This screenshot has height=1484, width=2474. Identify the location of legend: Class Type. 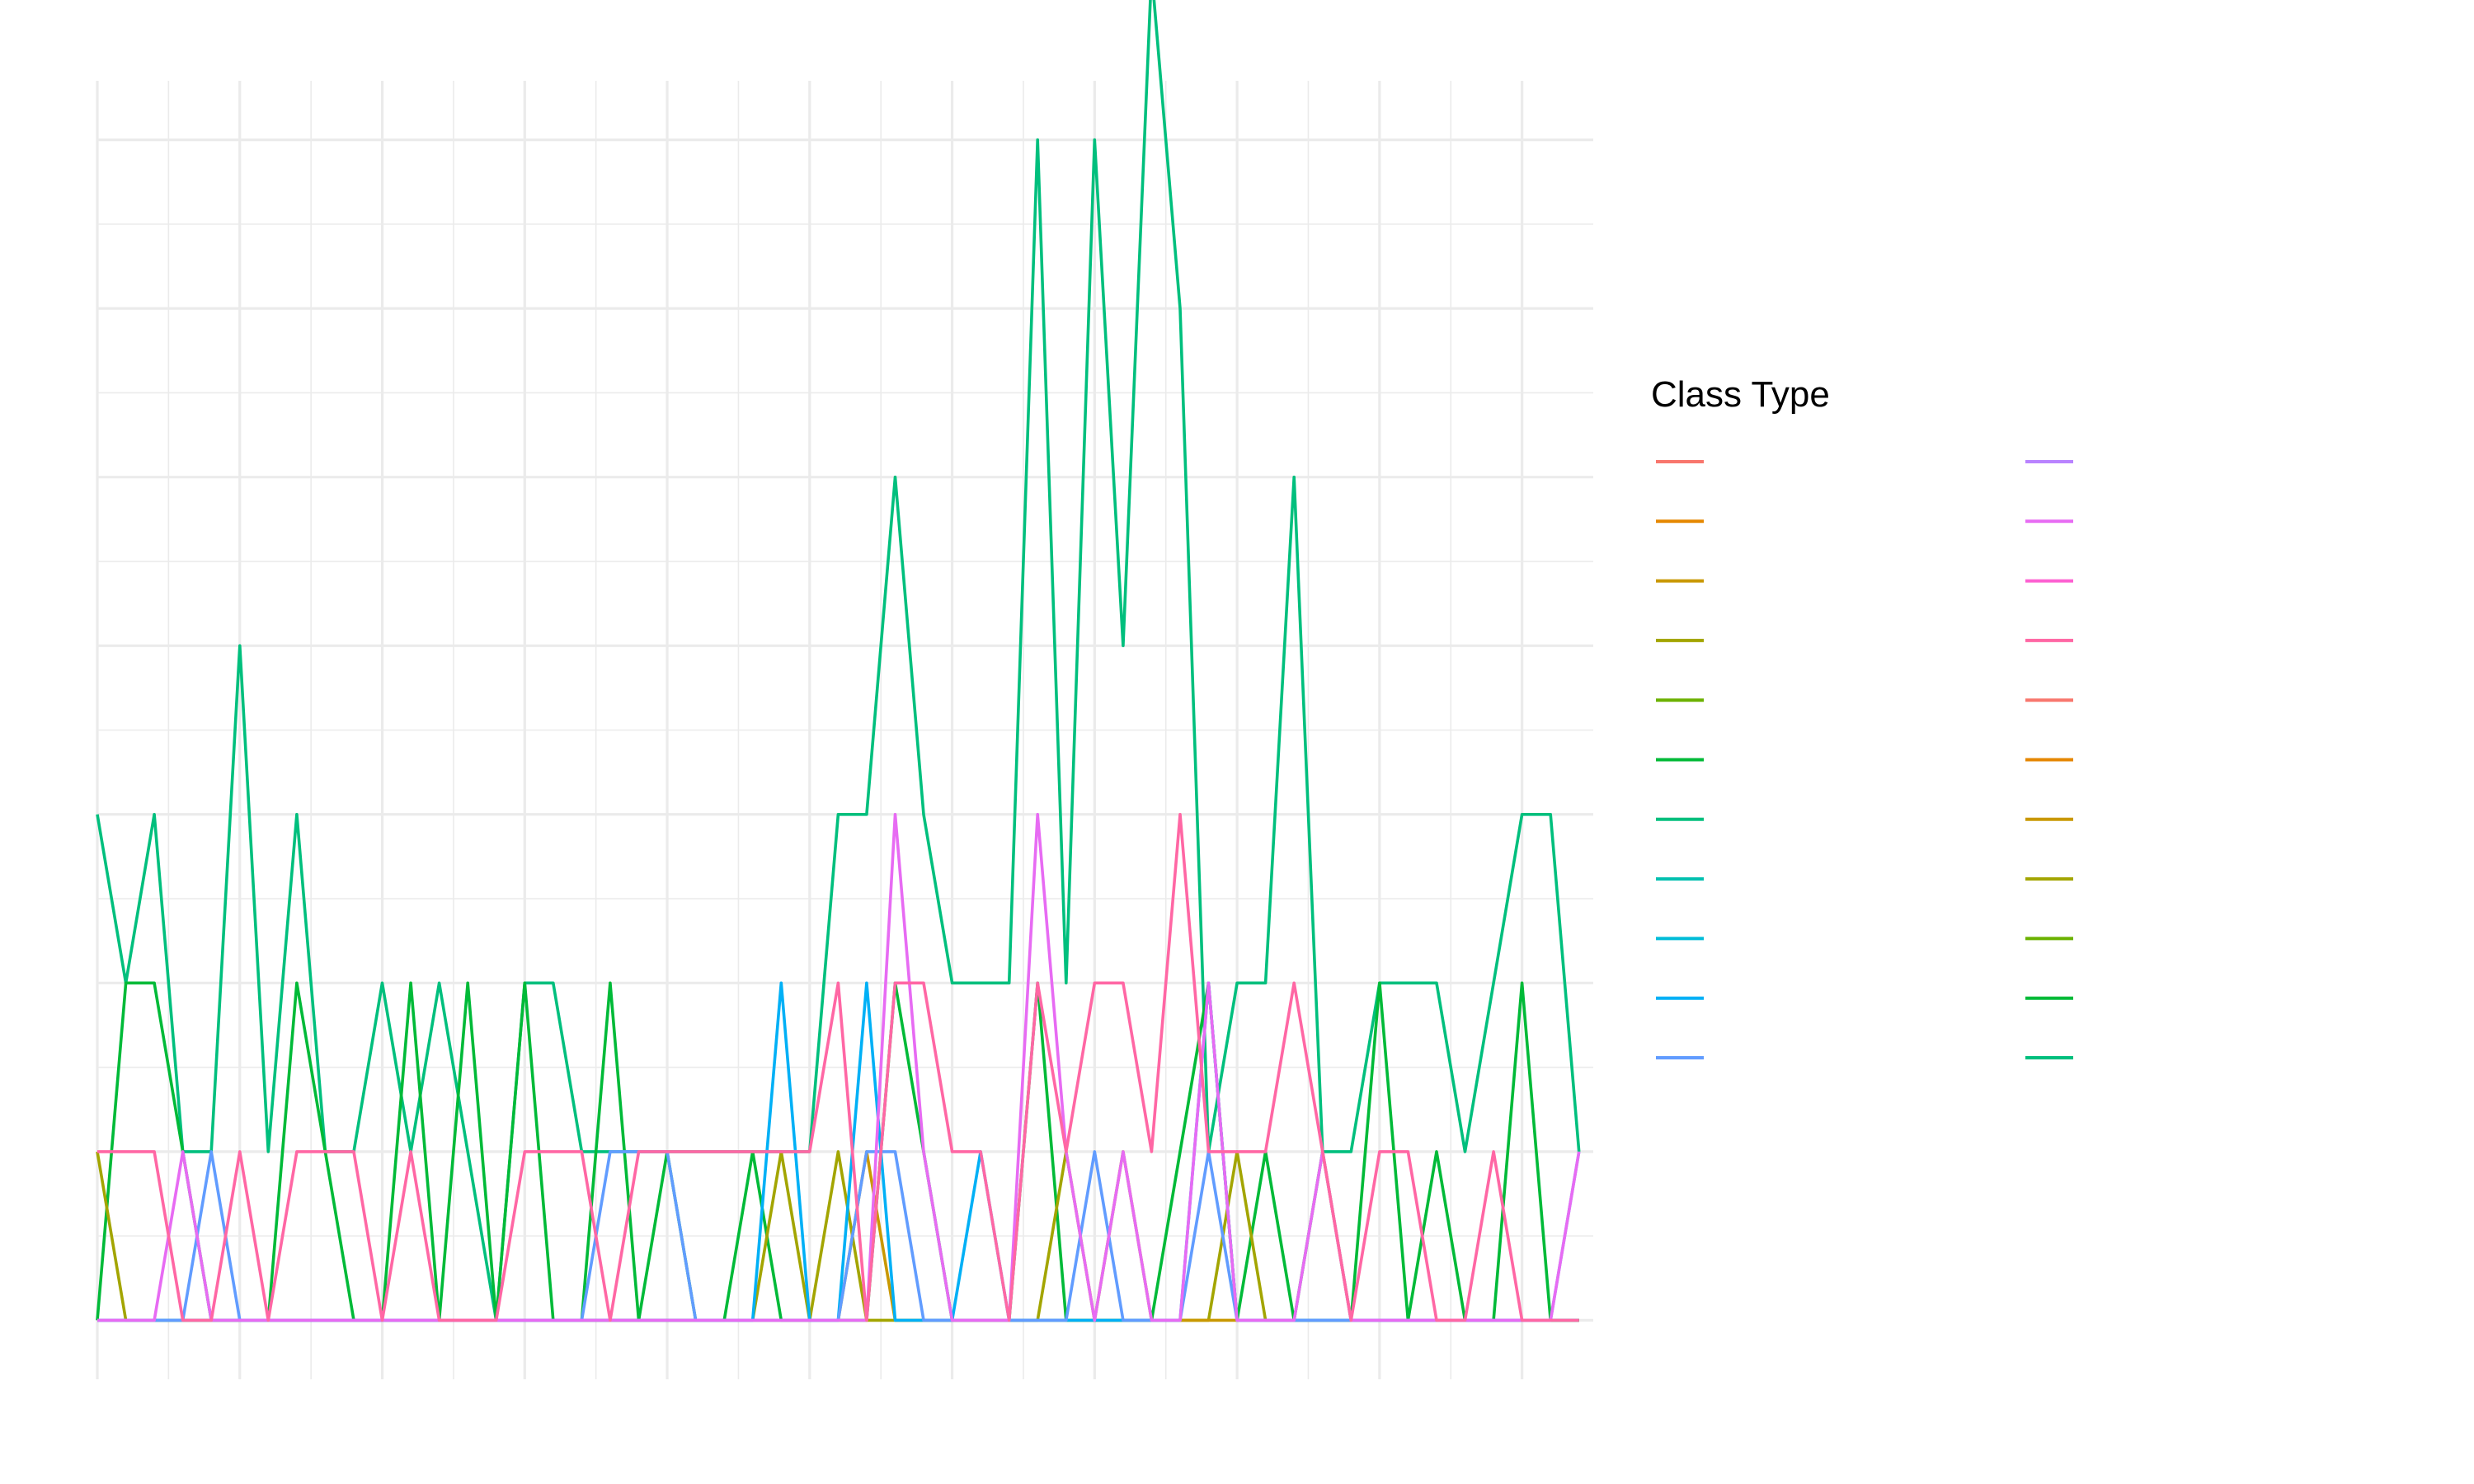
(1862, 716).